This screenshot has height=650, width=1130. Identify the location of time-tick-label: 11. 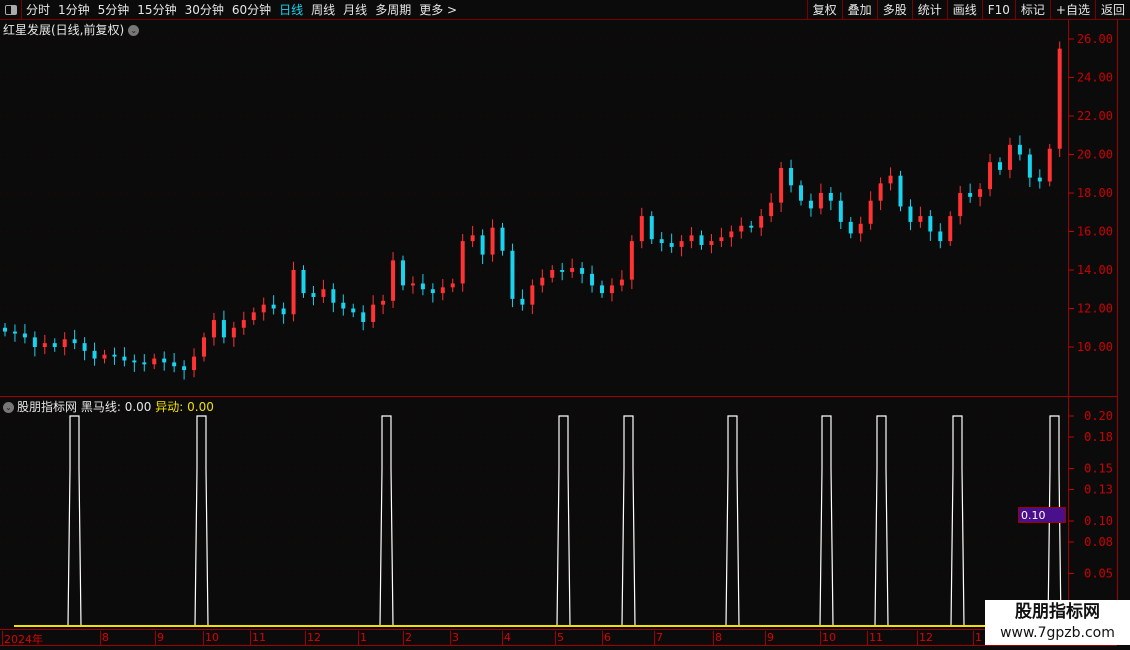
(258, 638).